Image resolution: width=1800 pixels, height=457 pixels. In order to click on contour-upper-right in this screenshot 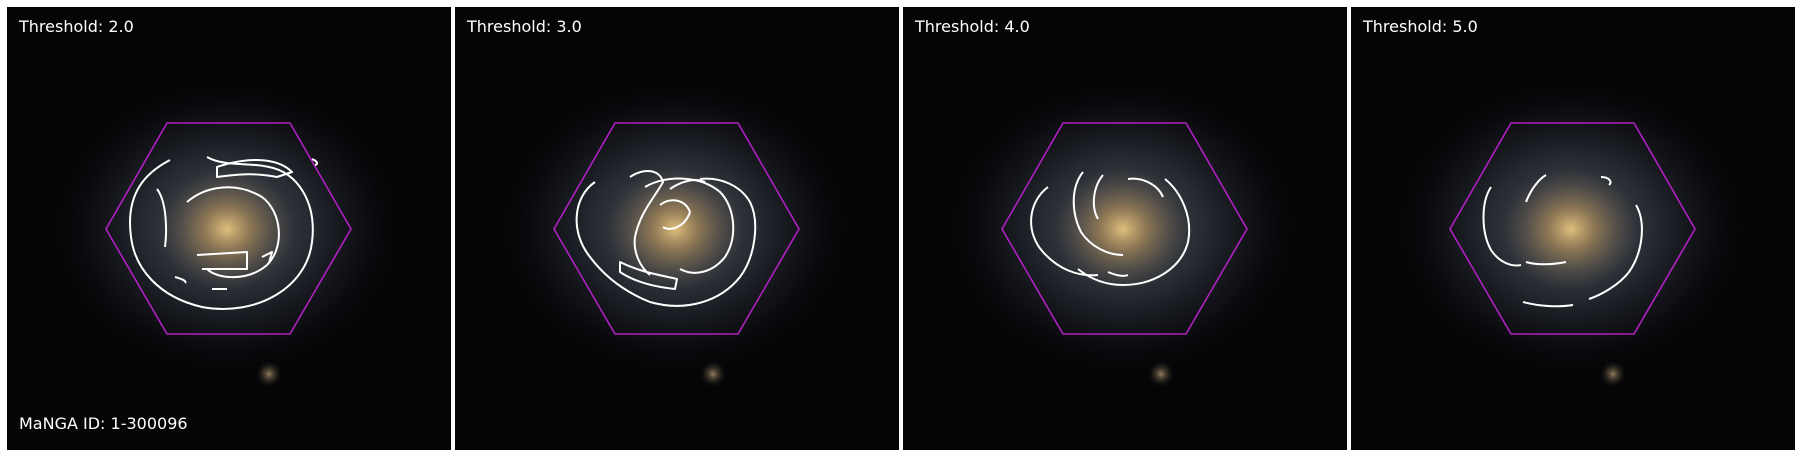, I will do `click(1145, 187)`.